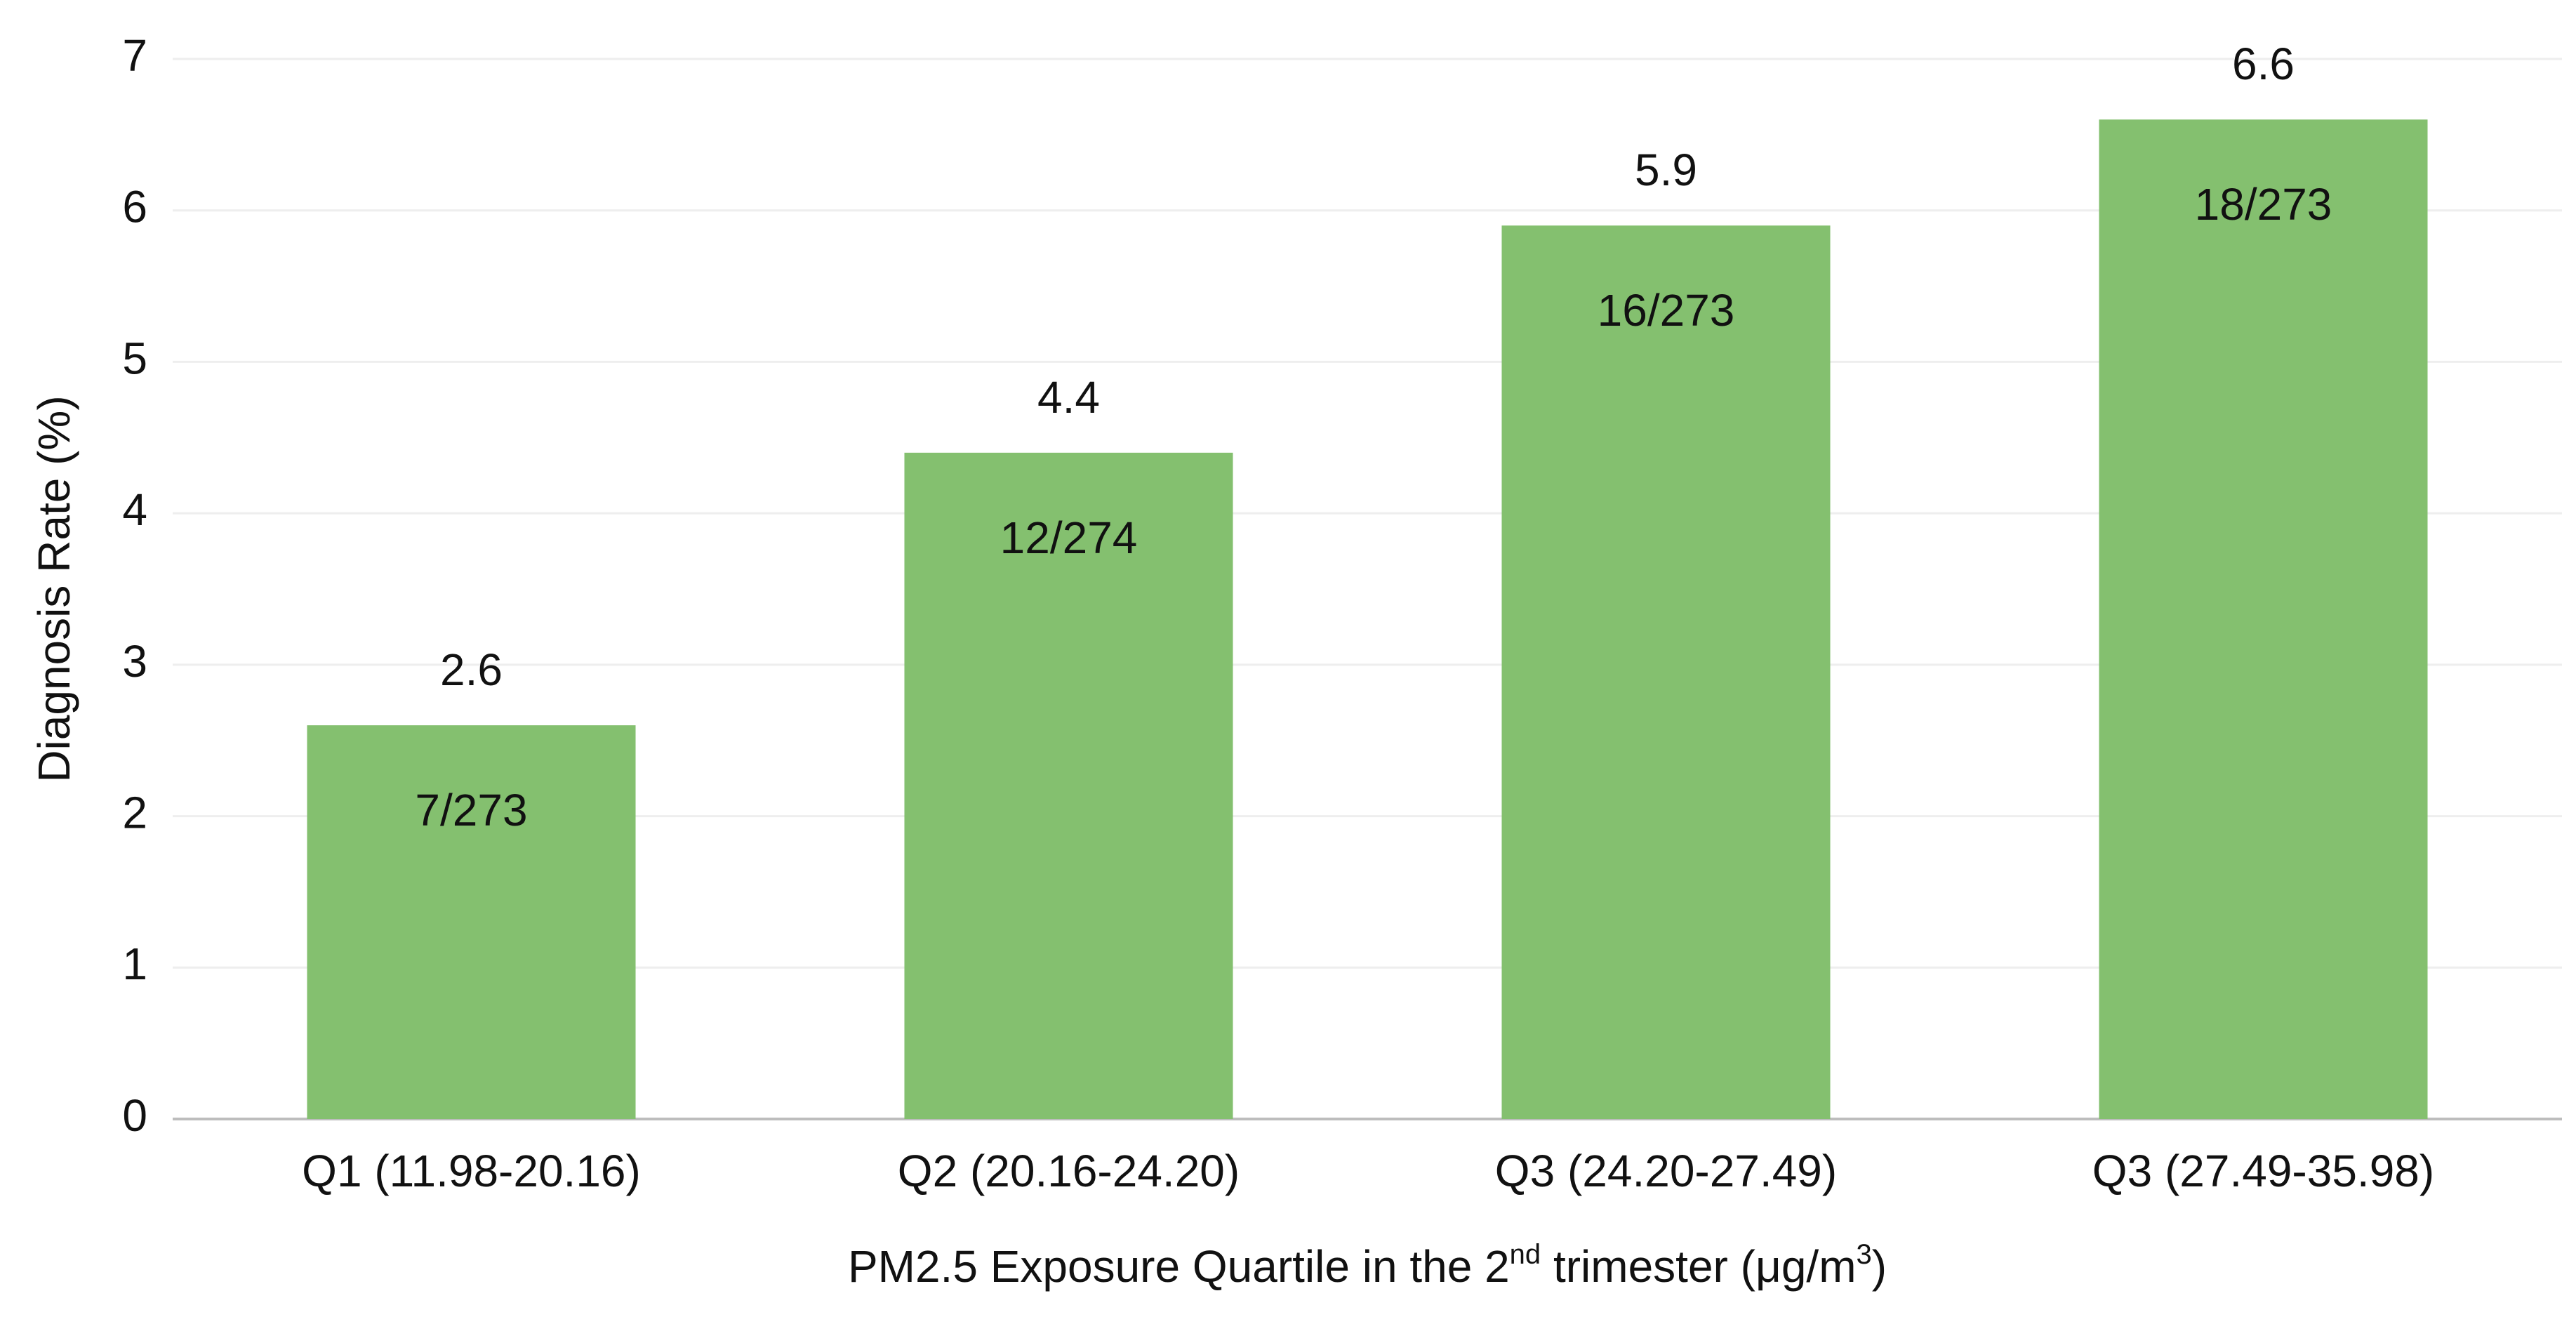  What do you see at coordinates (1069, 537) in the screenshot?
I see `count-label: 12/274` at bounding box center [1069, 537].